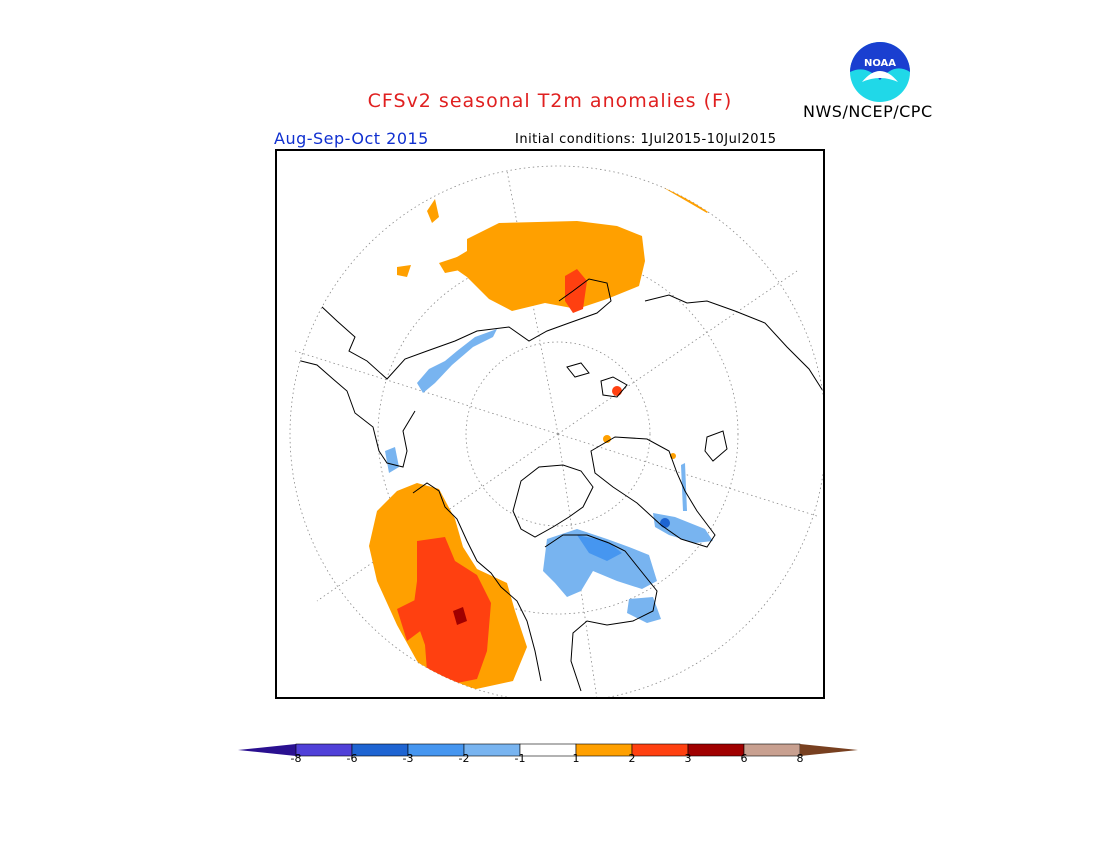  What do you see at coordinates (352, 758) in the screenshot?
I see `colorbar-label: -6` at bounding box center [352, 758].